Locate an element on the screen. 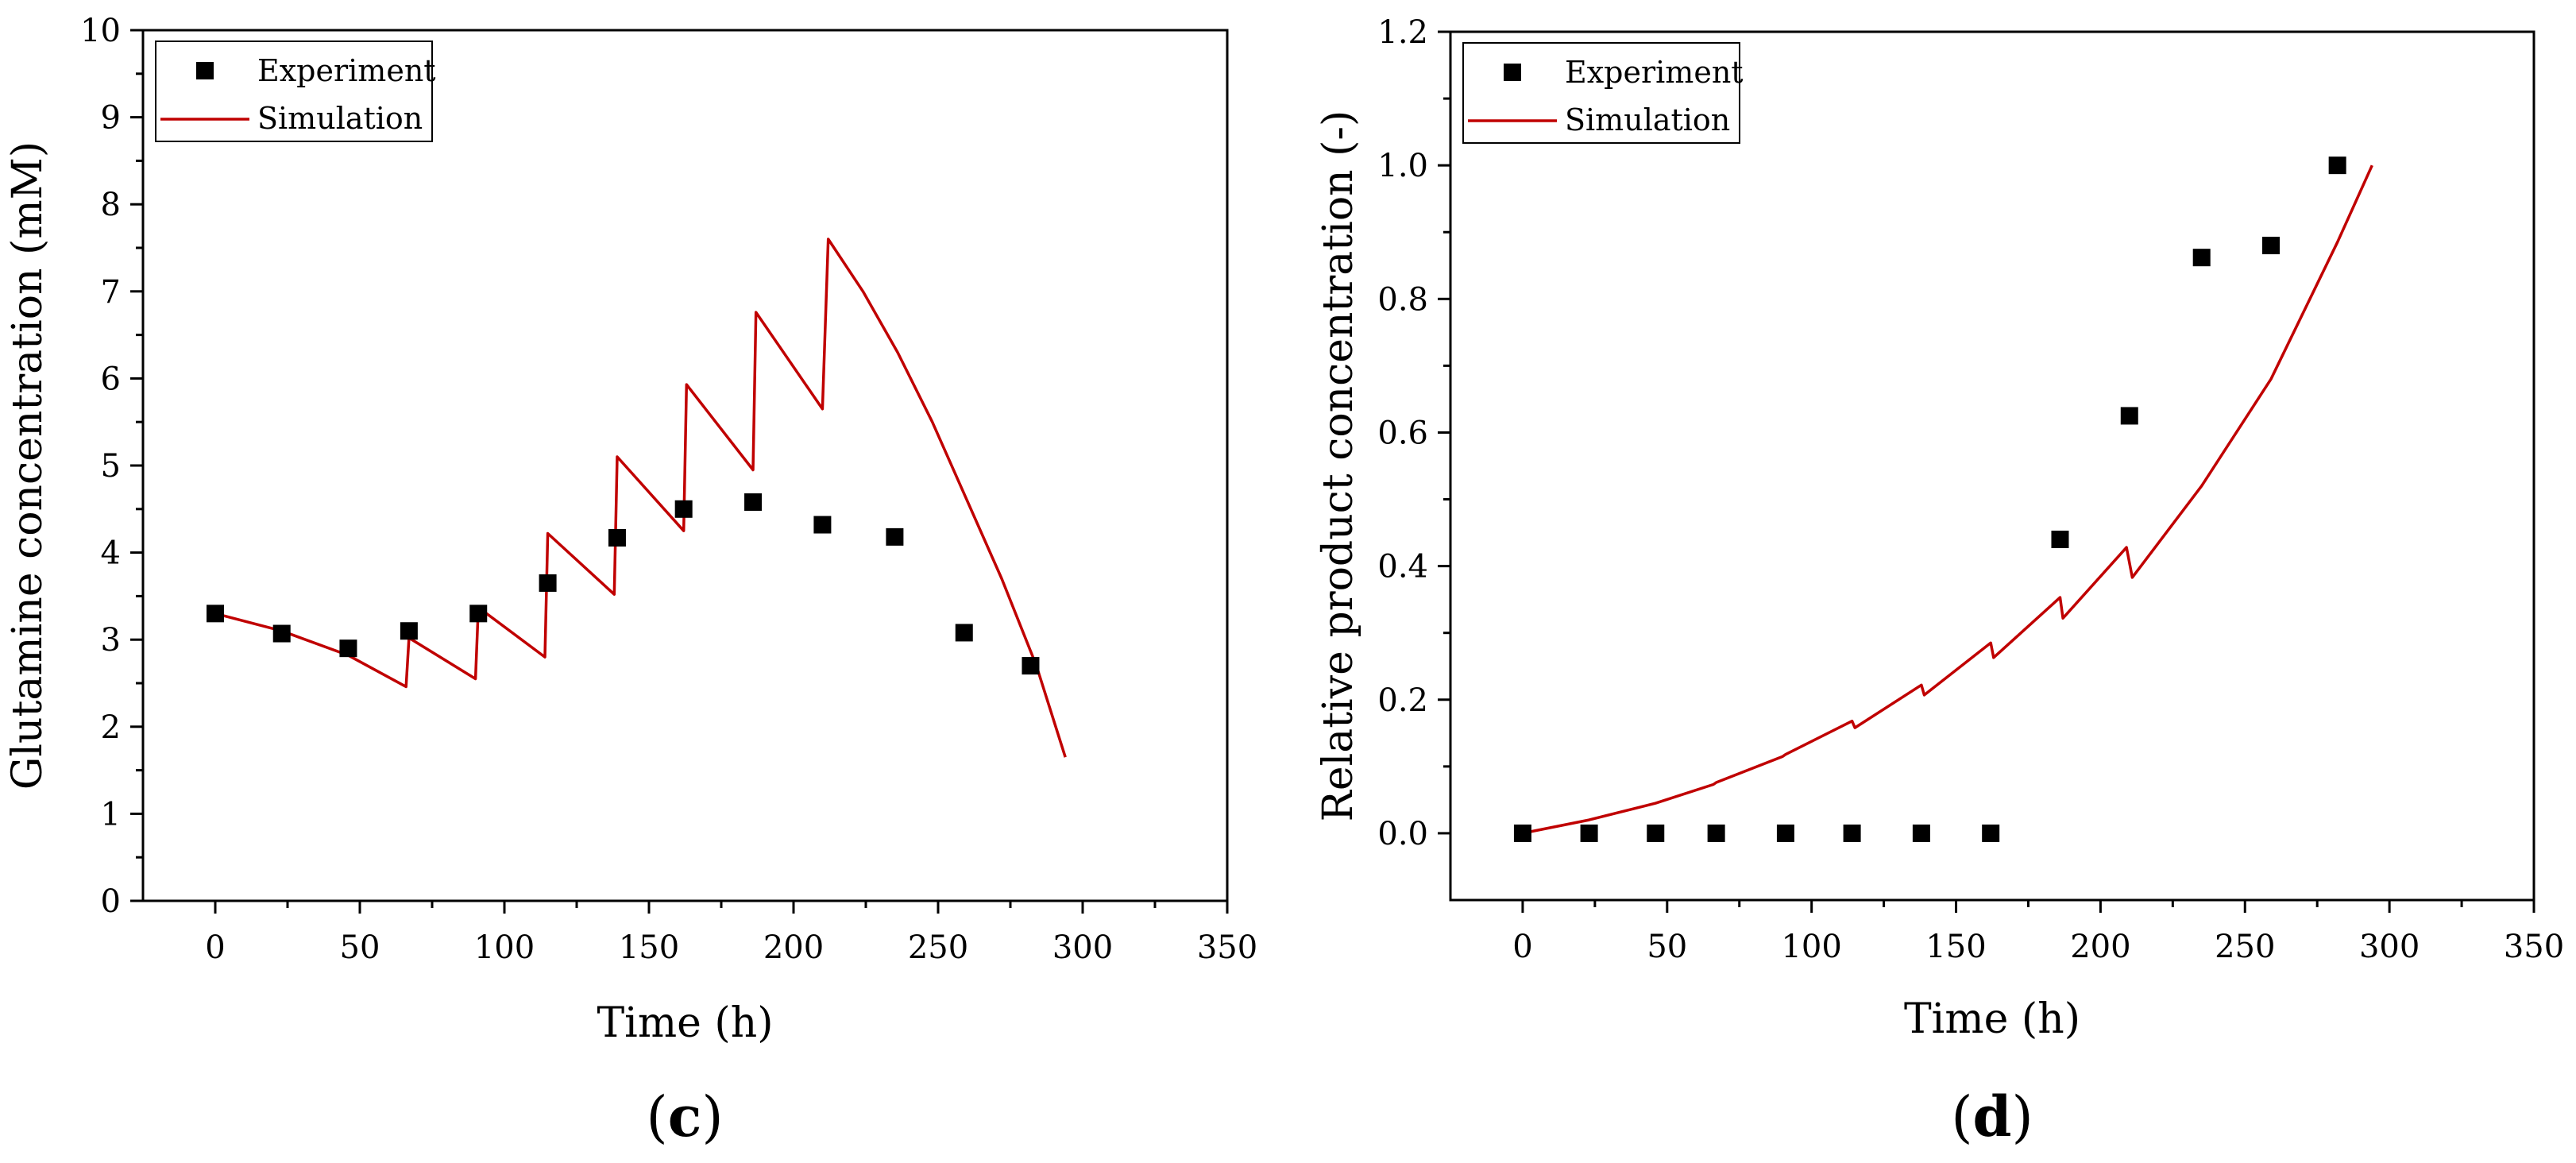  y-axis-title: Relative product concentration (-) is located at coordinates (1338, 466).